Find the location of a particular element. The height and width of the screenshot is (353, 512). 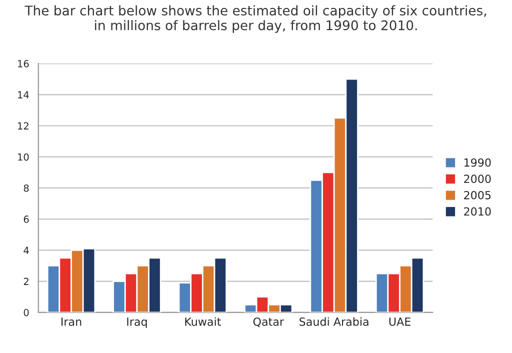

legend-label: 1990 is located at coordinates (477, 162).